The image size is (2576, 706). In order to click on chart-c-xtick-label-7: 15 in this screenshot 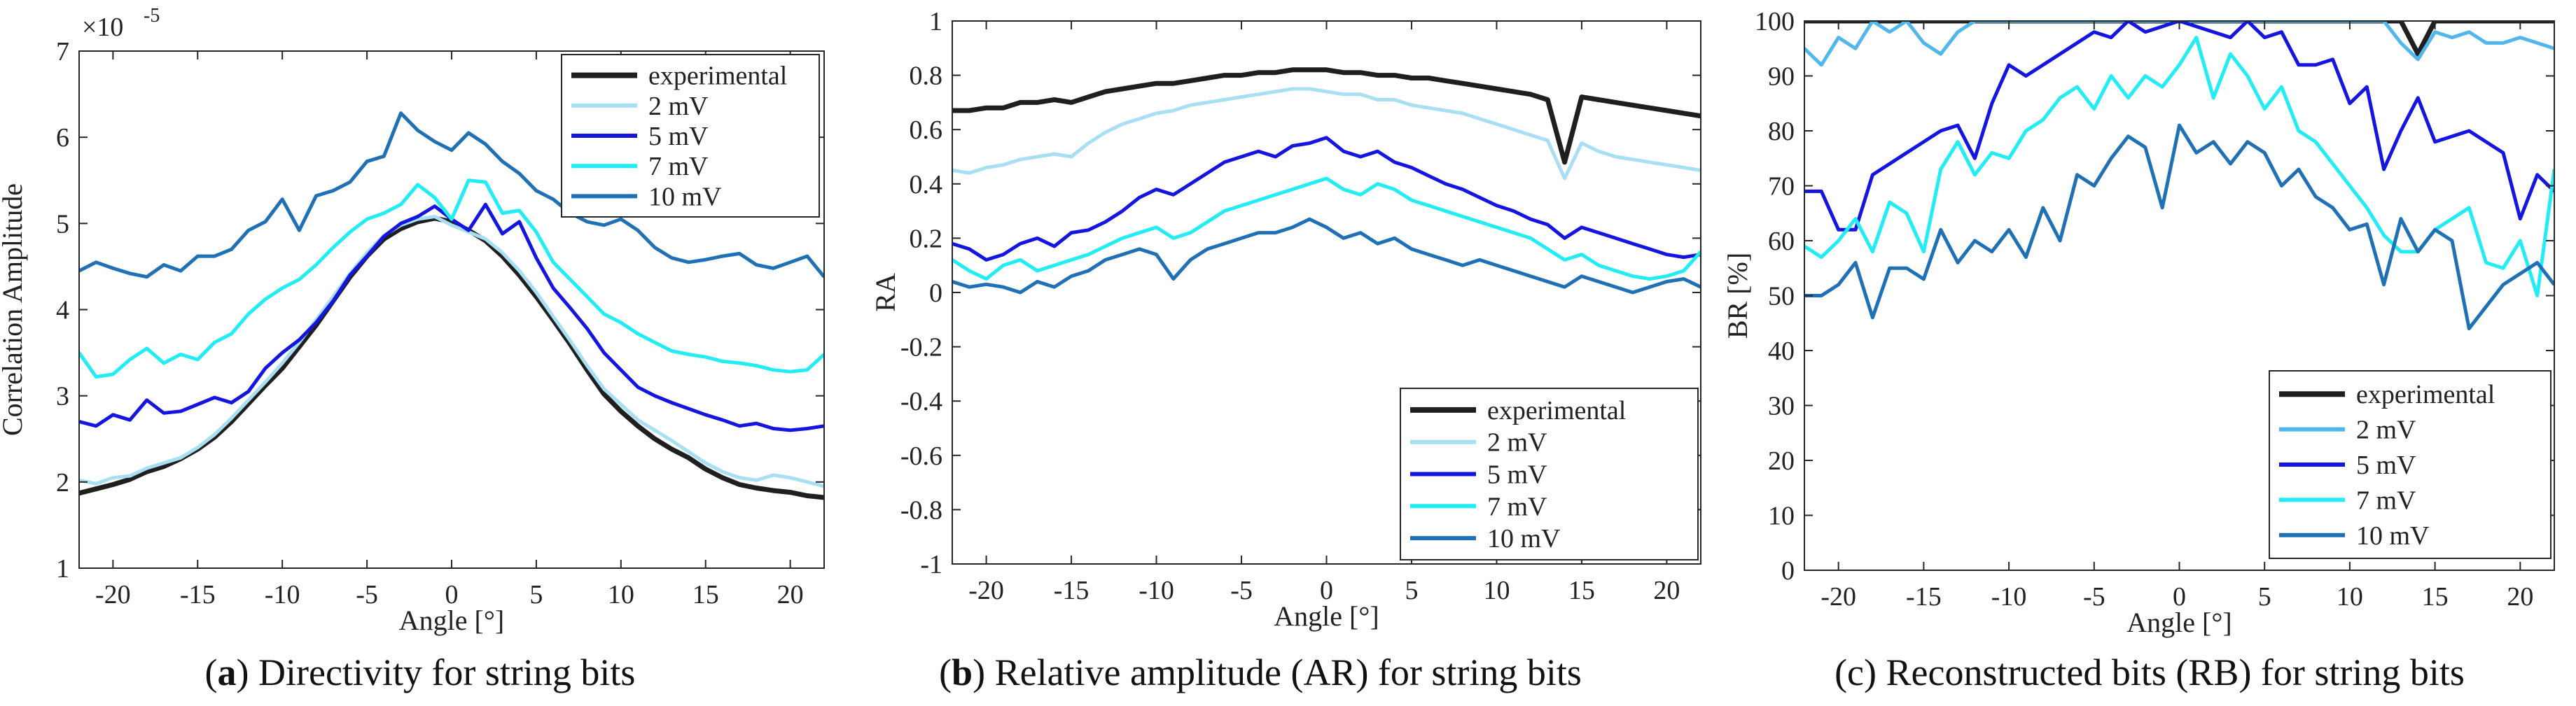, I will do `click(2435, 597)`.